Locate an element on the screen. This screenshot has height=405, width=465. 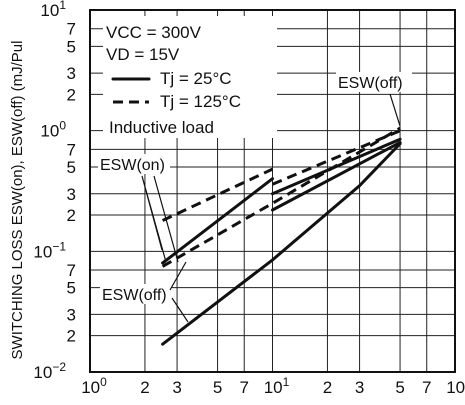
esw-off-left-label: ESW(off) is located at coordinates (134, 295).